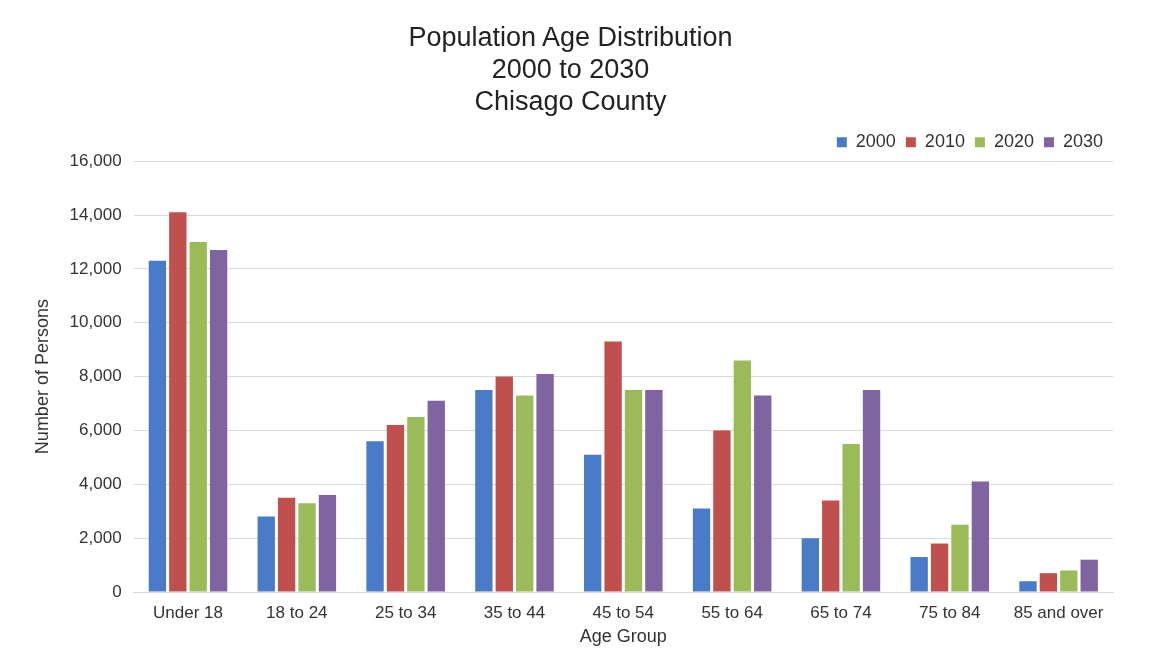  I want to click on x-tick-label: 35 to 44, so click(514, 612).